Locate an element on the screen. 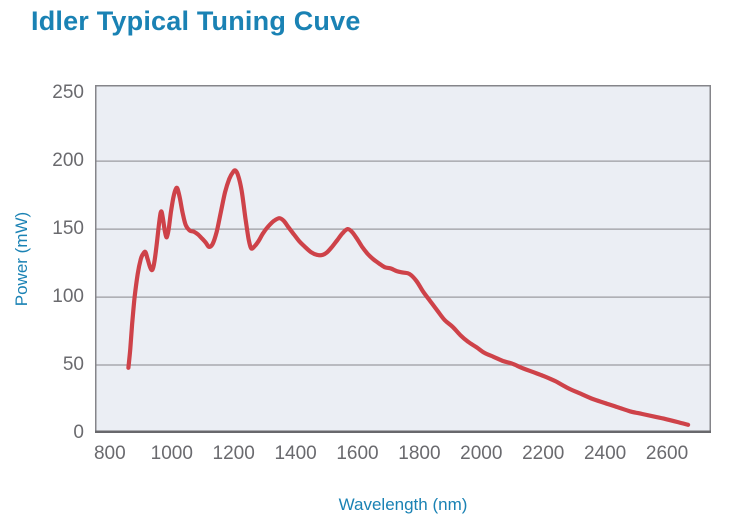  chart-title: Idler Typical Tuning Cuve is located at coordinates (196, 21).